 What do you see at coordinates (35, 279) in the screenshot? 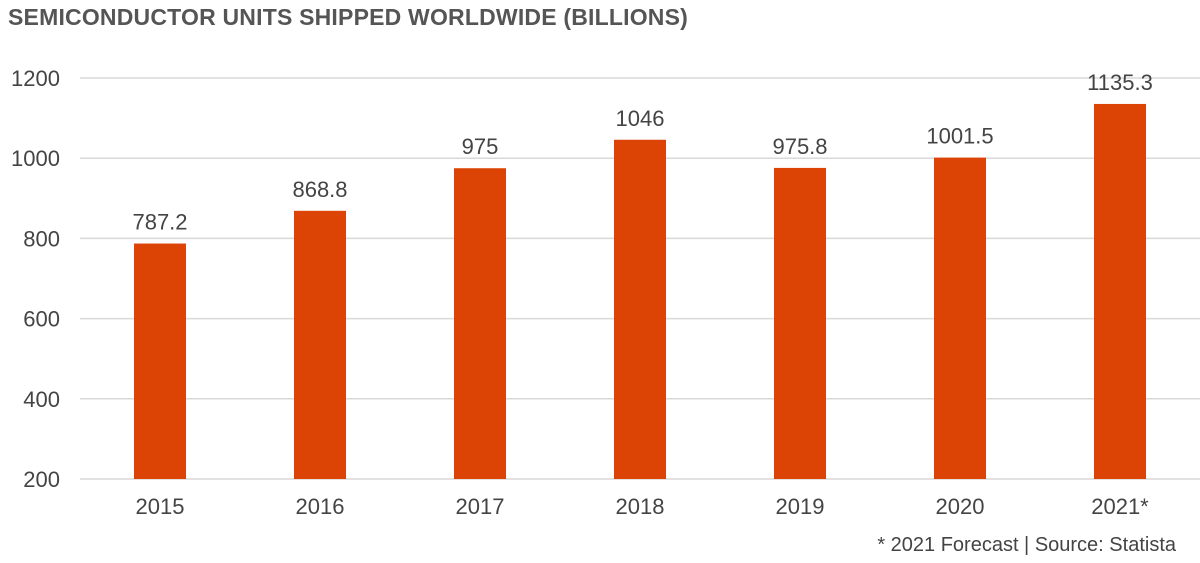
I see `y-axis-tick-labels: 200 400 600 800 1000 1200` at bounding box center [35, 279].